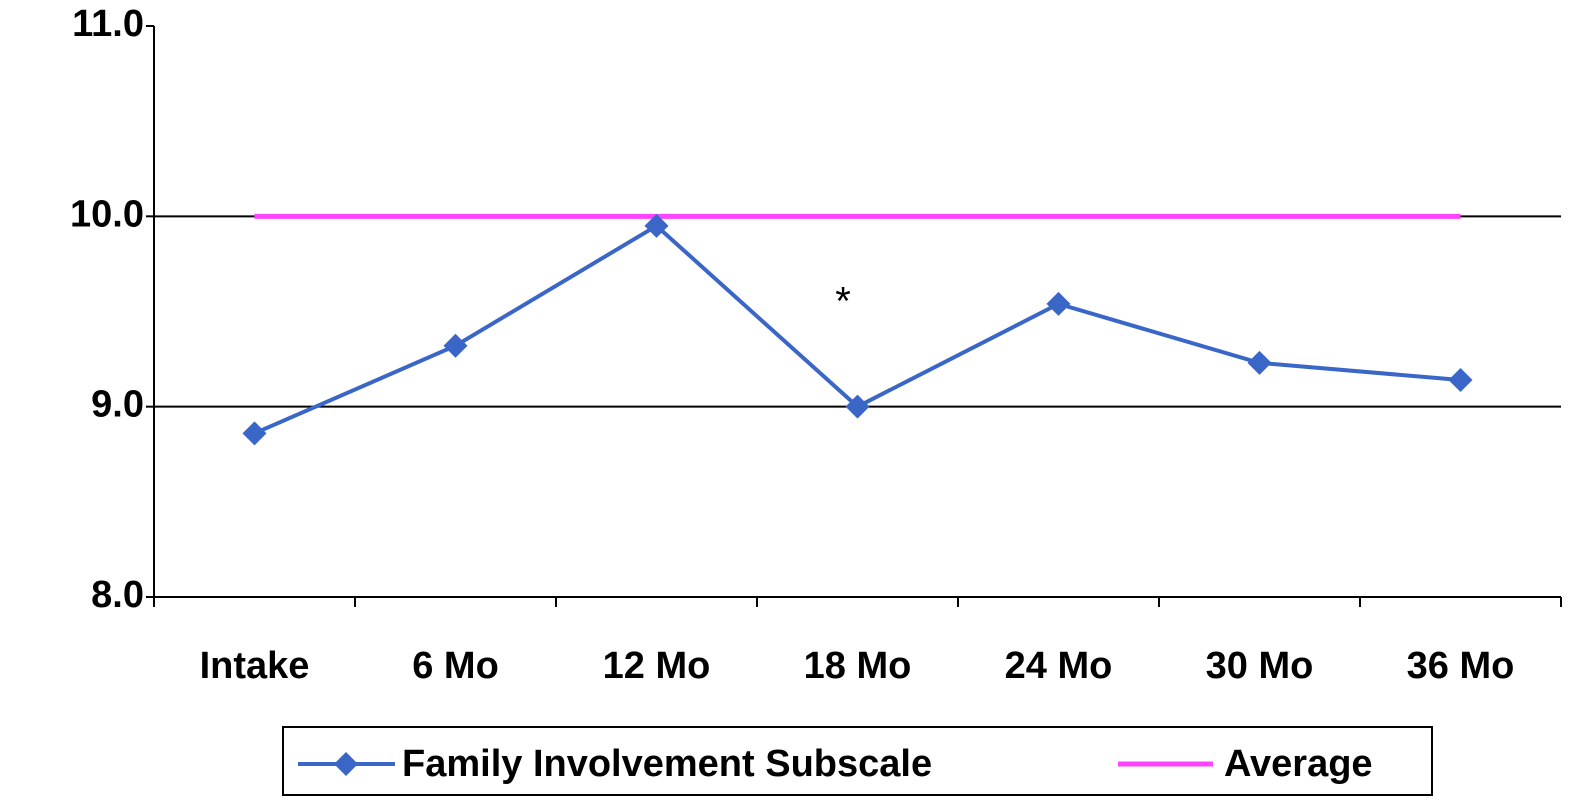  Describe the element at coordinates (657, 666) in the screenshot. I see `x-tick-label: 12 Mo` at that location.